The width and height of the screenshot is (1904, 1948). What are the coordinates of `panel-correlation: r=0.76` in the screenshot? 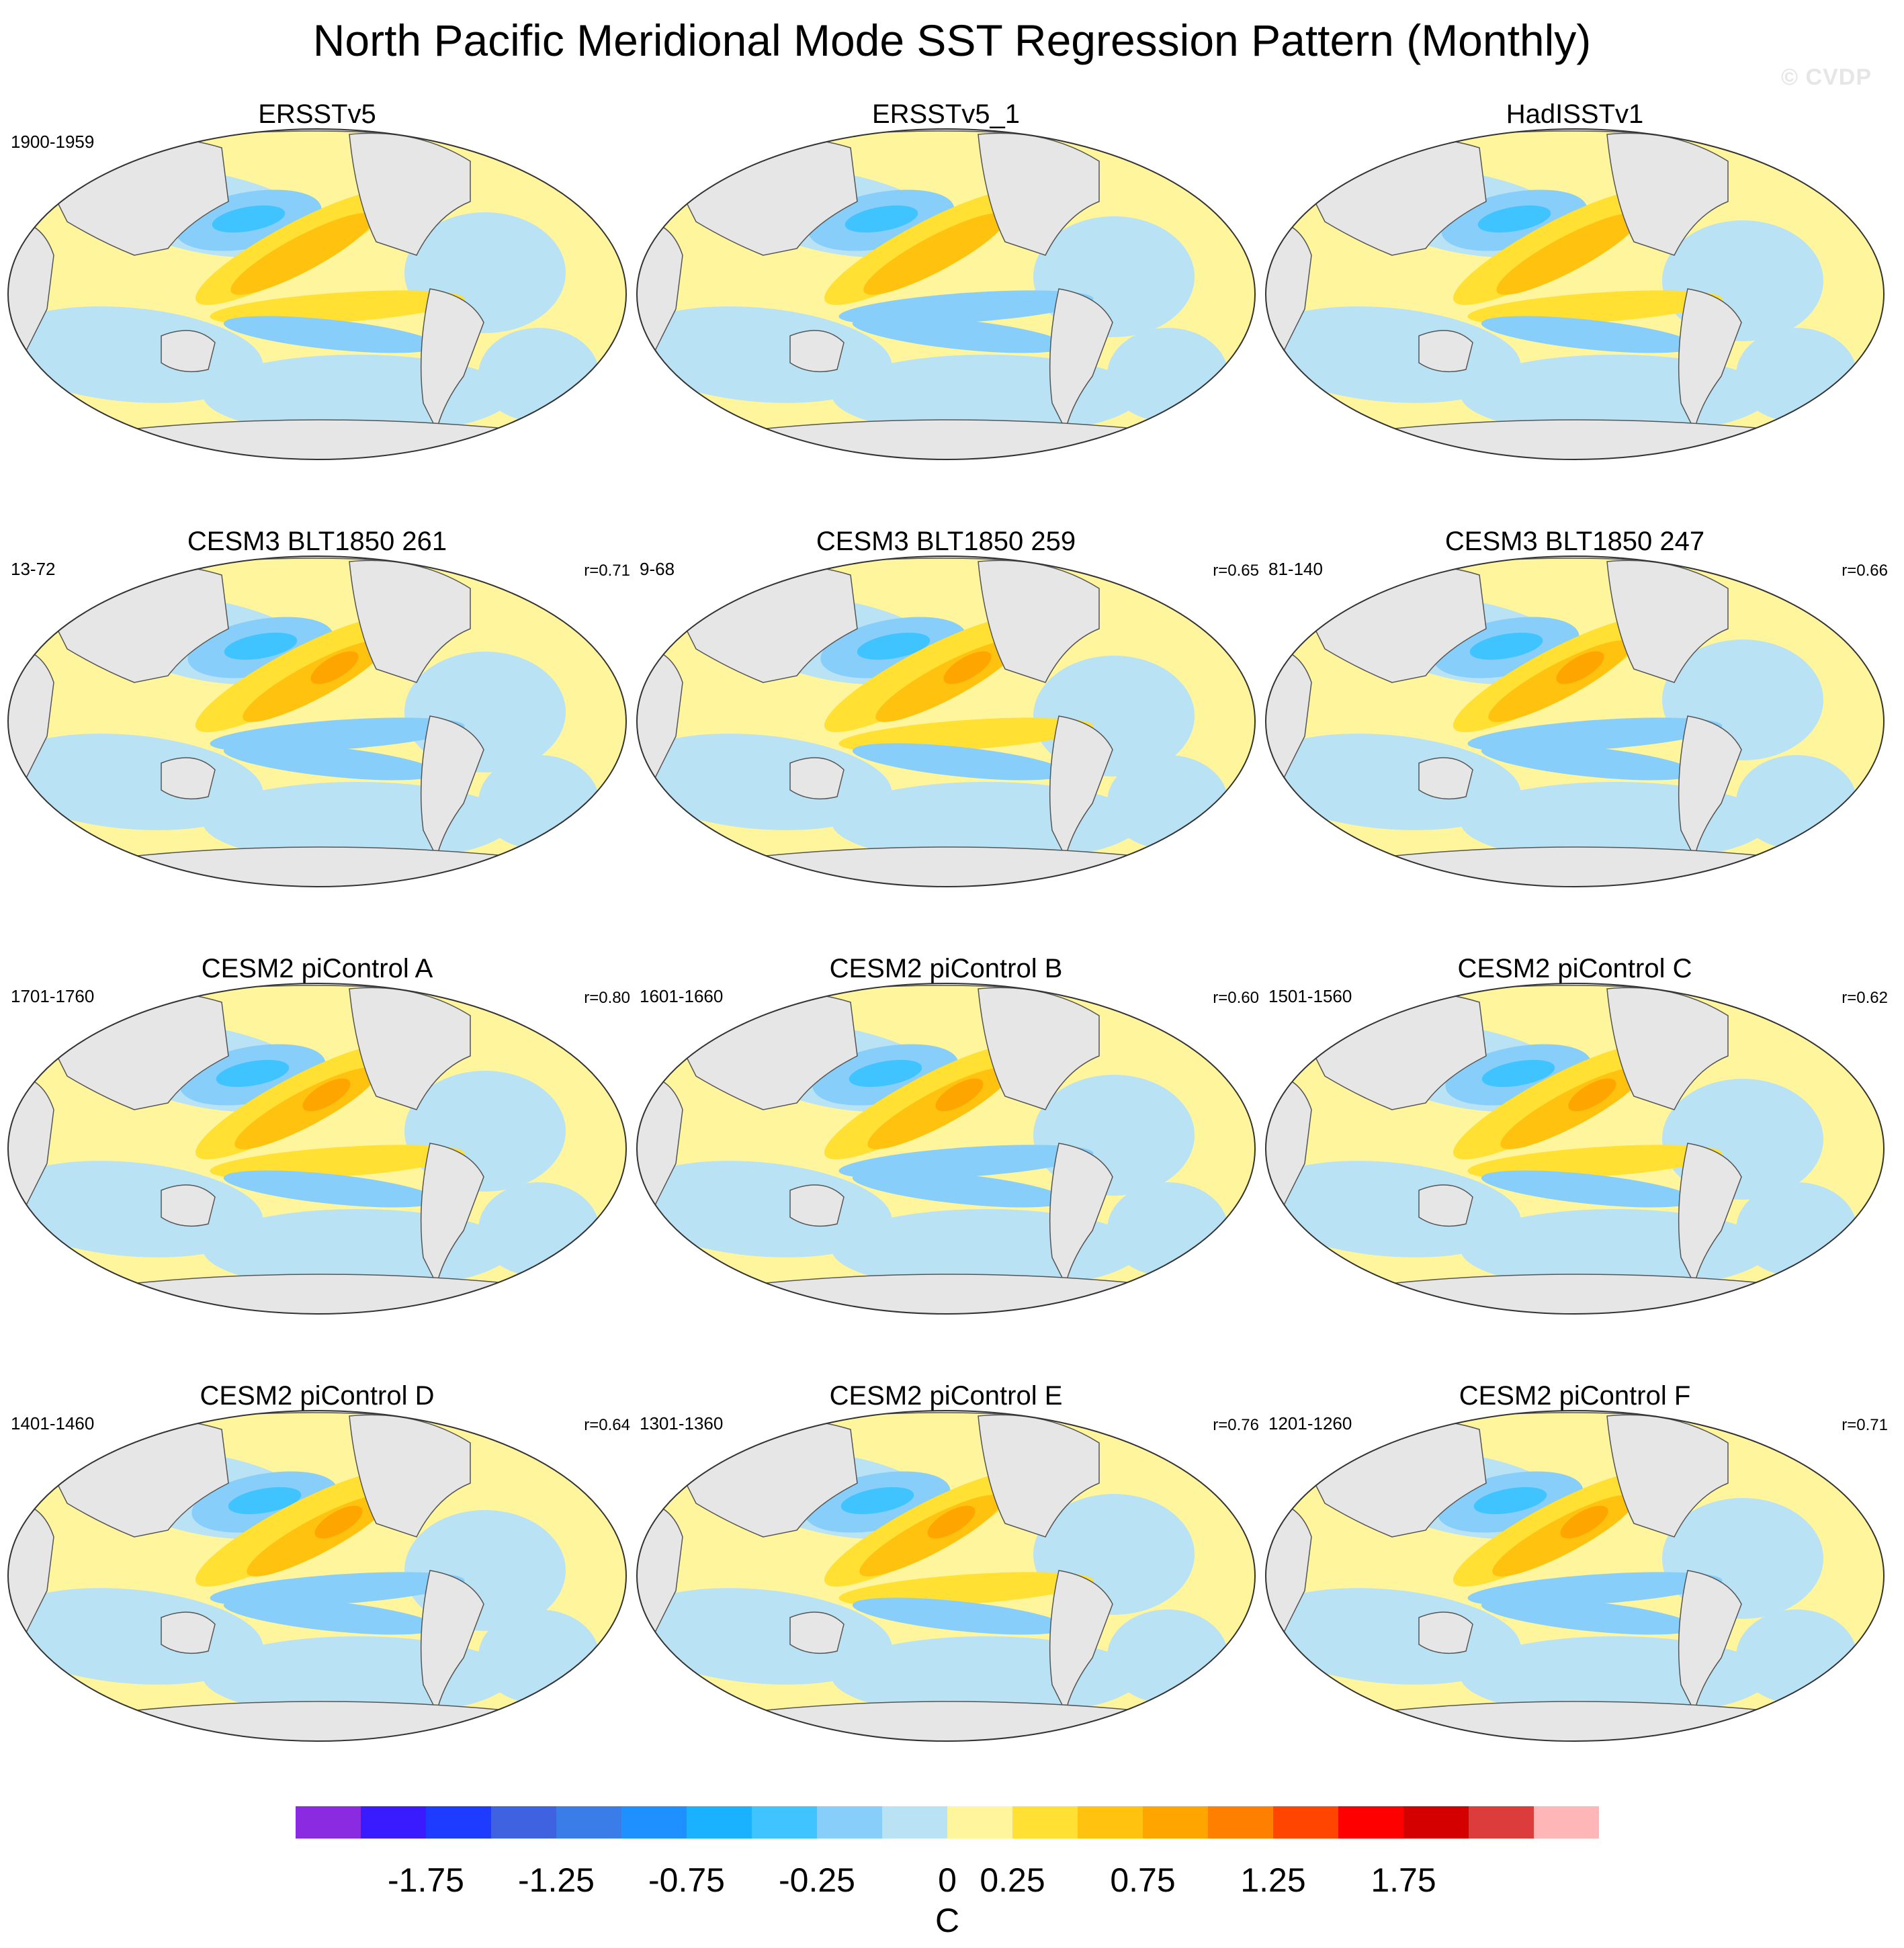 It's located at (1236, 1425).